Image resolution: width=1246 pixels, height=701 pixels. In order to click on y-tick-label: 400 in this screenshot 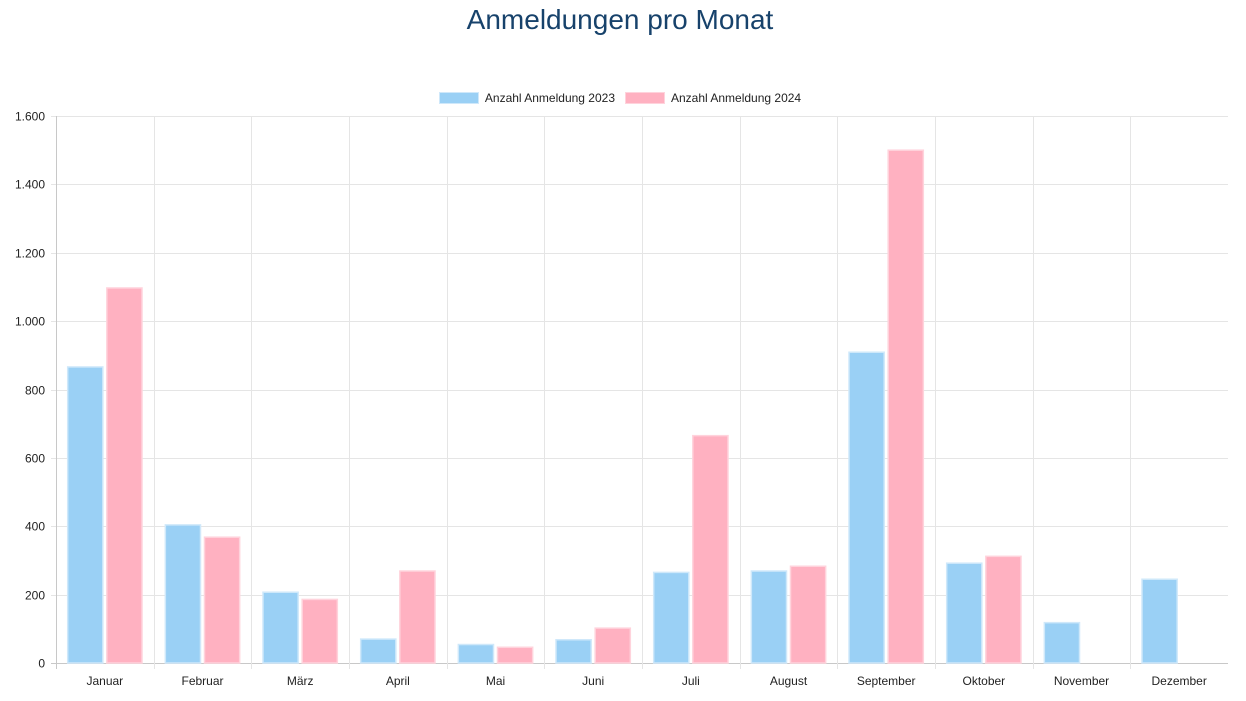, I will do `click(35, 527)`.